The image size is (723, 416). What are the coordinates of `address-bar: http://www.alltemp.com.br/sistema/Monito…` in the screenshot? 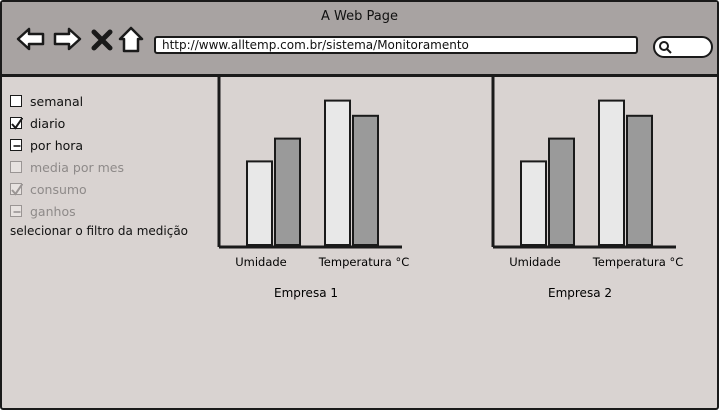 It's located at (396, 45).